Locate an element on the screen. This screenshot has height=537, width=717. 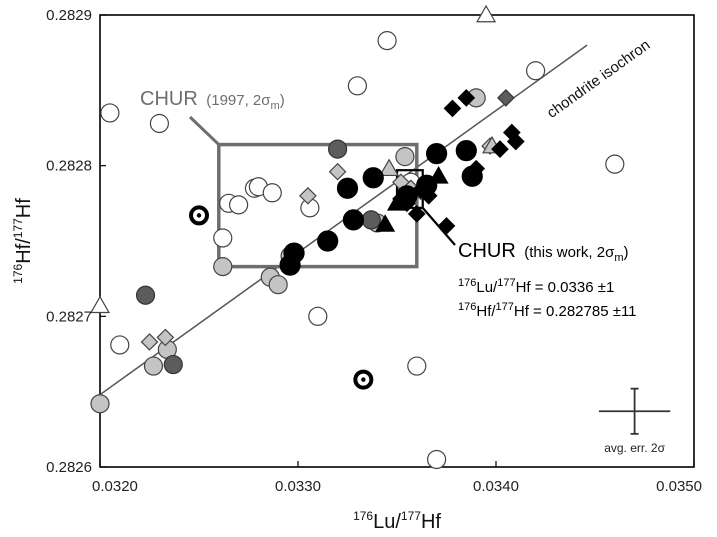
y-tick-label: 0.2829 is located at coordinates (69, 15).